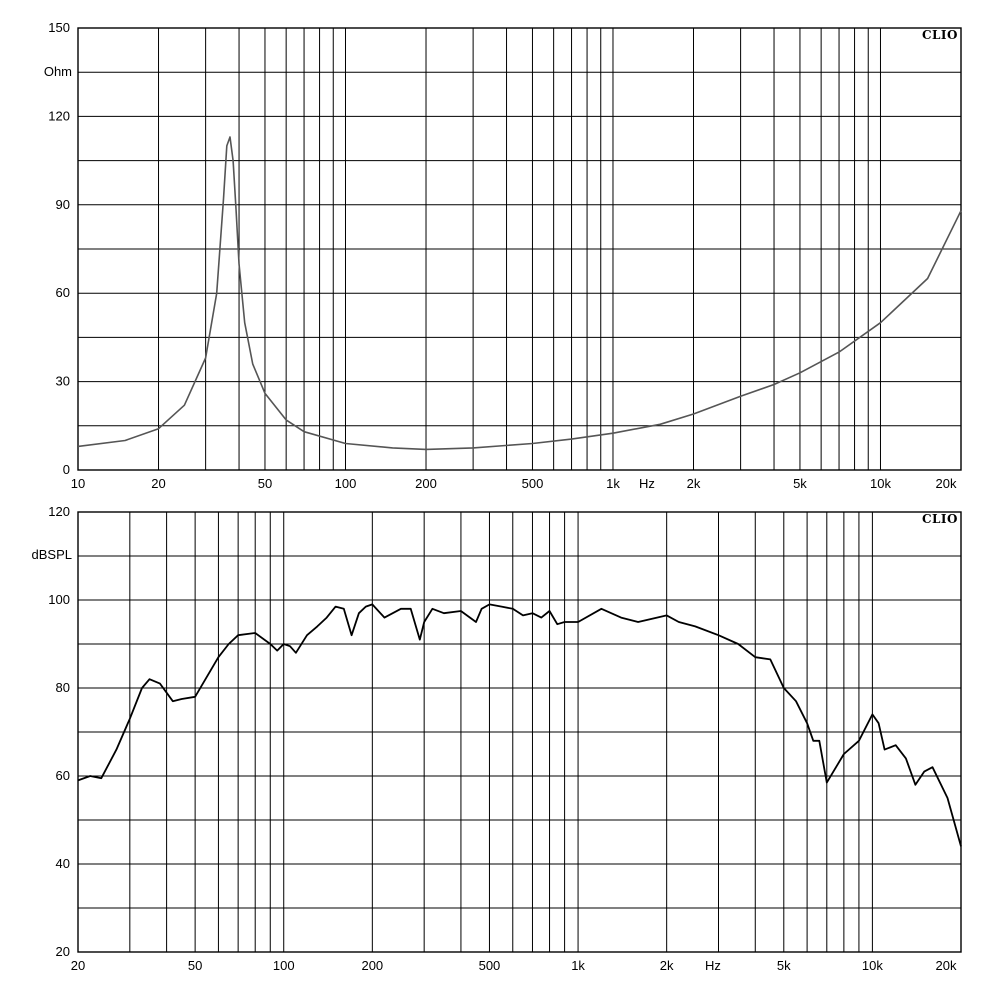  Describe the element at coordinates (52, 554) in the screenshot. I see `y-axis-label: dBSPL` at that location.